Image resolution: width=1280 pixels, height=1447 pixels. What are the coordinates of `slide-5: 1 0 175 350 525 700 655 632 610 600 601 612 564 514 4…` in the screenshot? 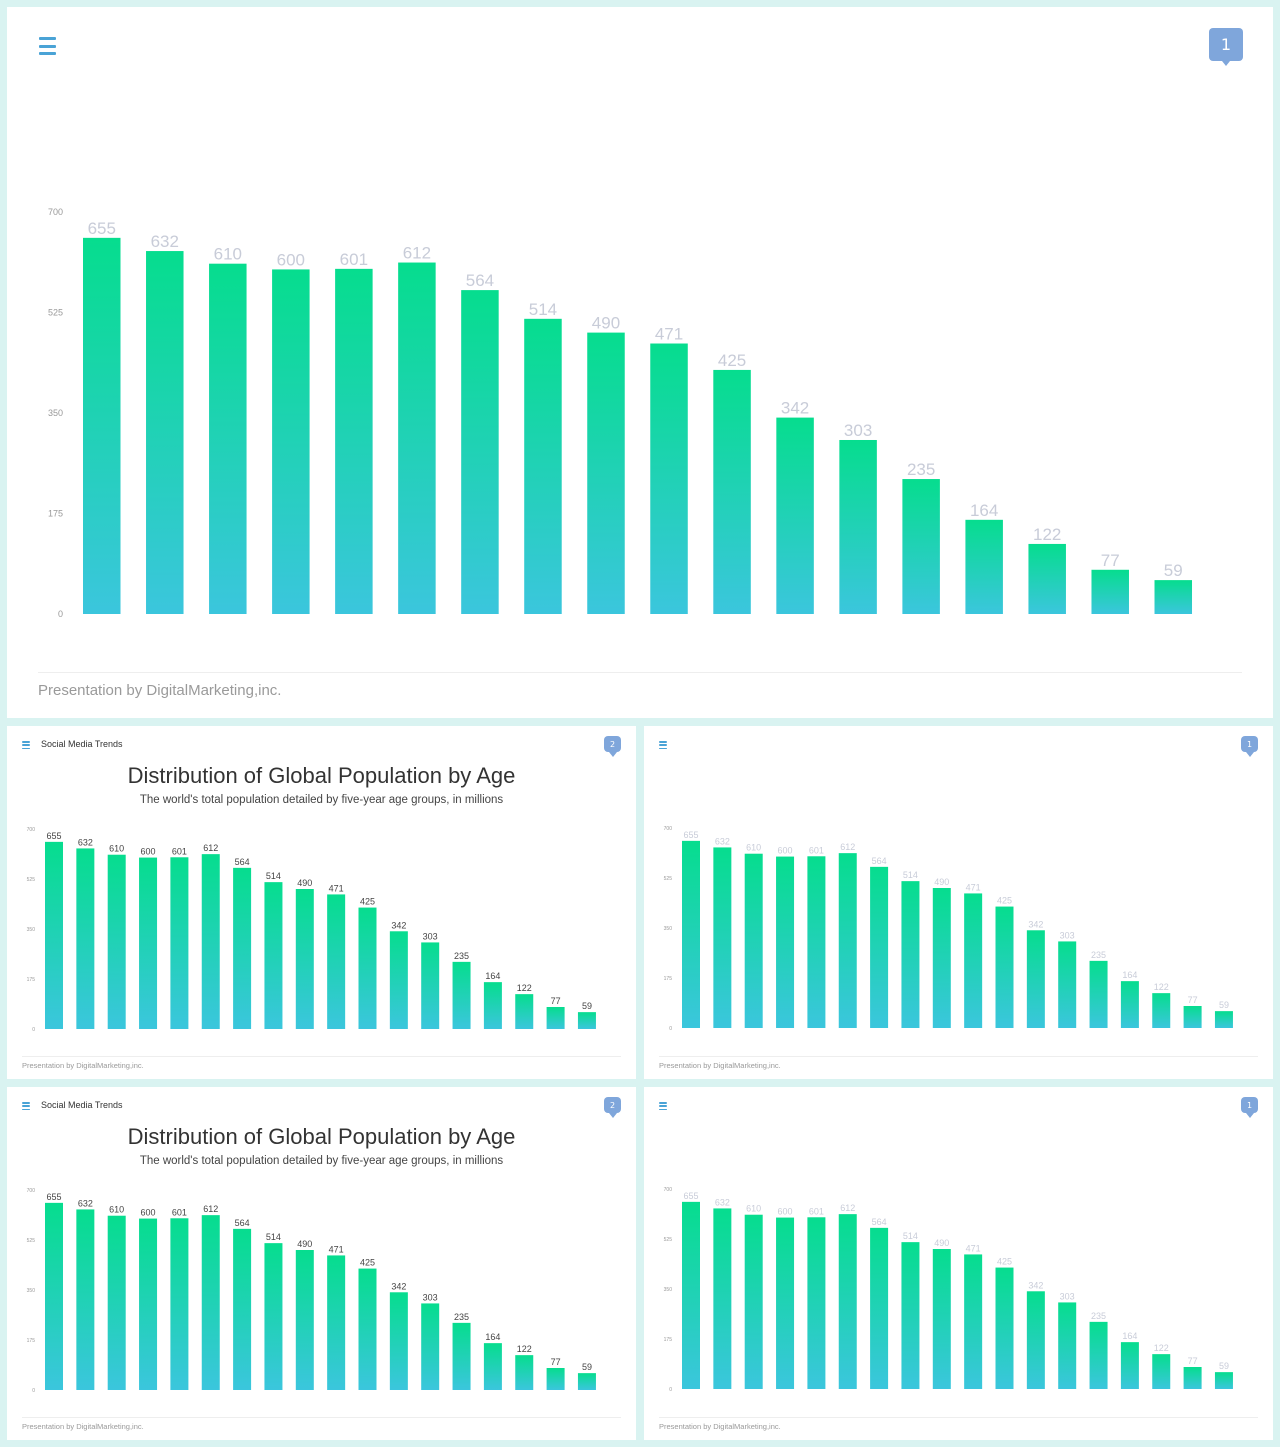 It's located at (958, 1263).